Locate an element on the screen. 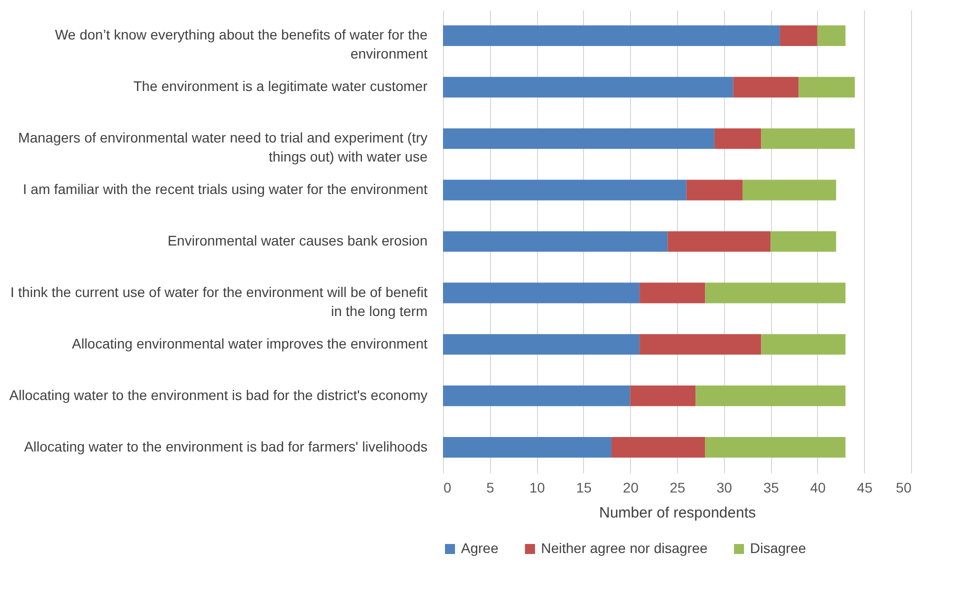  x-tick-label: 25 is located at coordinates (678, 488).